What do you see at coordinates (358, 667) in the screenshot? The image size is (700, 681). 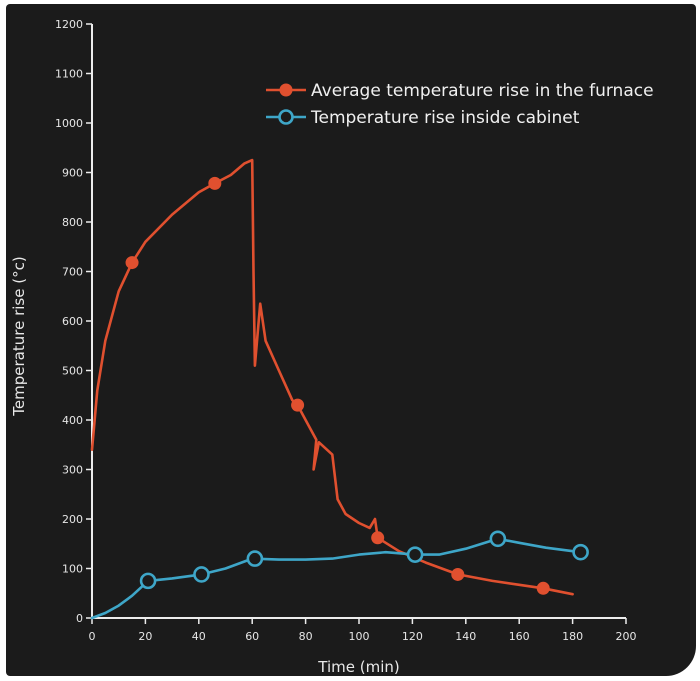 I see `x-axis-title: Time (min)` at bounding box center [358, 667].